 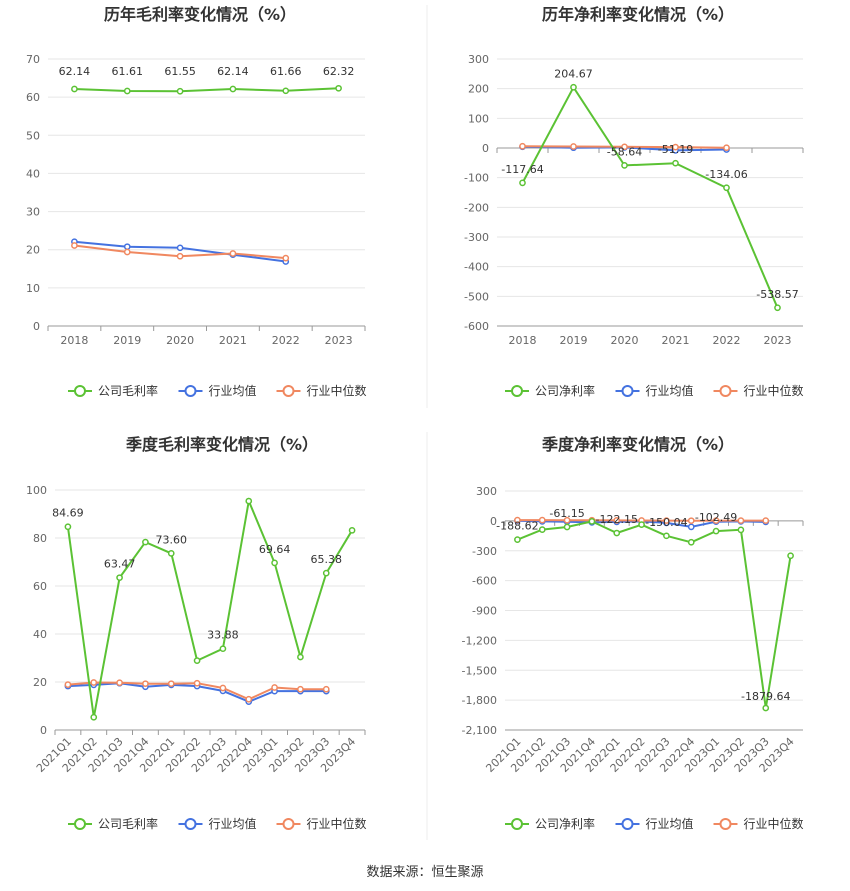 What do you see at coordinates (484, 551) in the screenshot?
I see `y-tick-label: -300` at bounding box center [484, 551].